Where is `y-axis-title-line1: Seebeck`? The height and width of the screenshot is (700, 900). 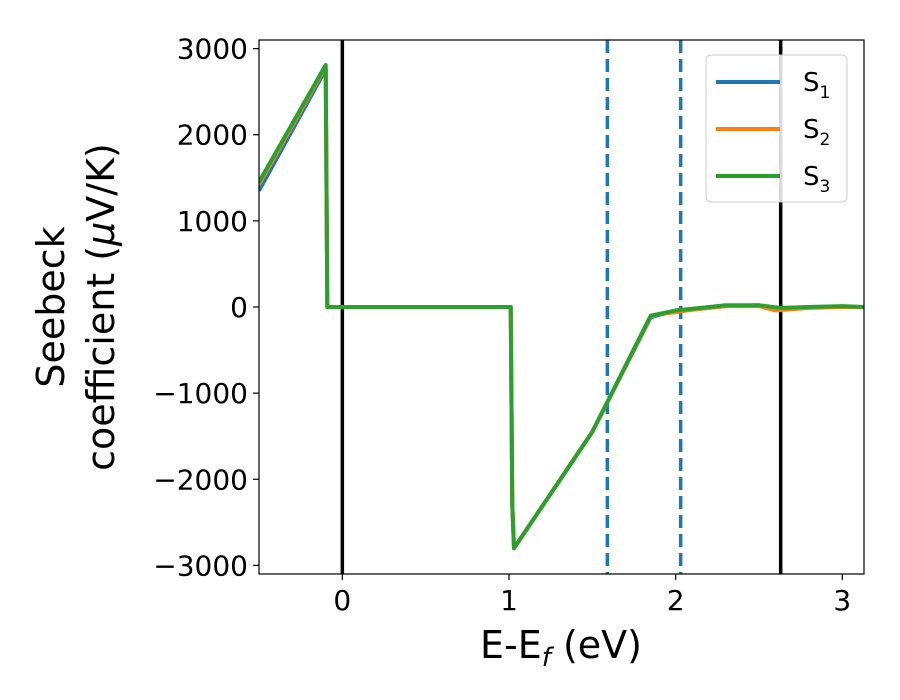
y-axis-title-line1: Seebeck is located at coordinates (51, 306).